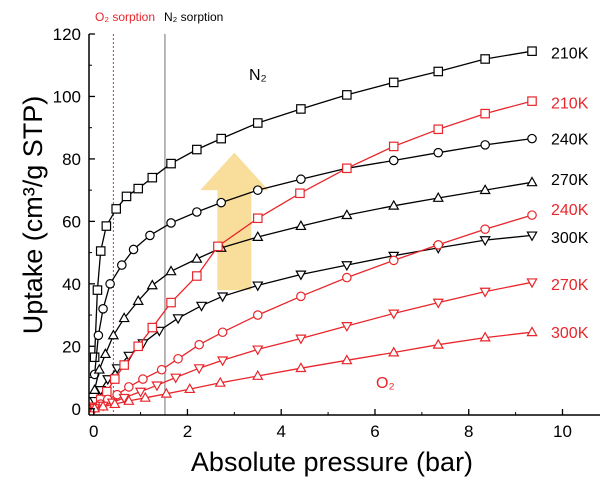  I want to click on series-label: 210K, so click(570, 104).